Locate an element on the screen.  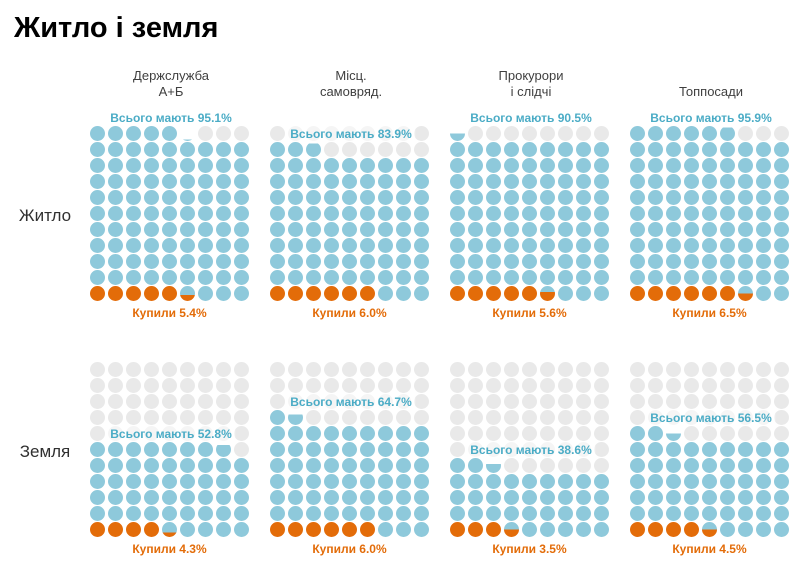
have-percentage-label: Всього мають 83.9% is located at coordinates (351, 134).